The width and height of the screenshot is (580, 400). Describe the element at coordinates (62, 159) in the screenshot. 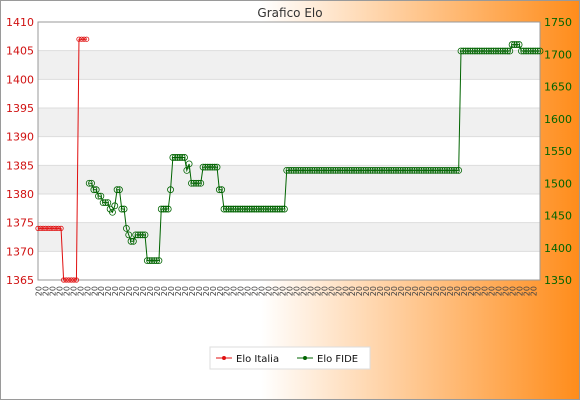

I see `series-elo-italia` at that location.